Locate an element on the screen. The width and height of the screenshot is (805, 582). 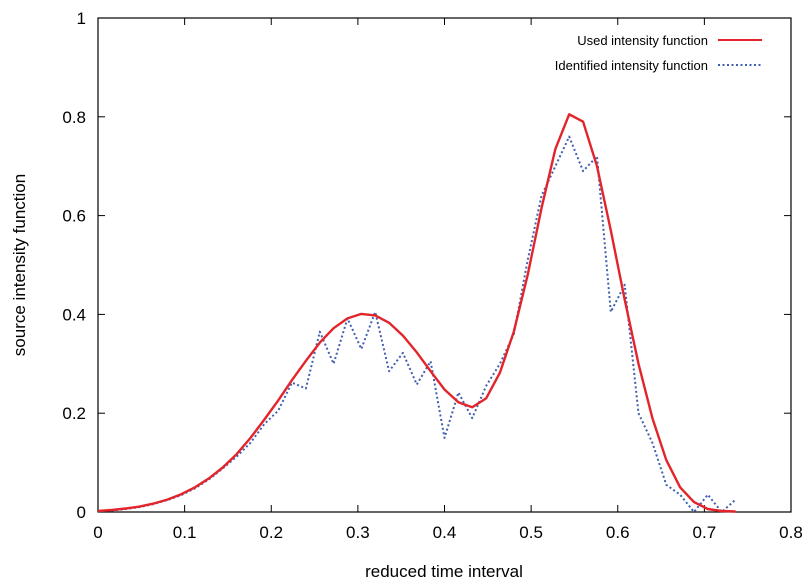
y-axis-title: source intensity function is located at coordinates (19, 265).